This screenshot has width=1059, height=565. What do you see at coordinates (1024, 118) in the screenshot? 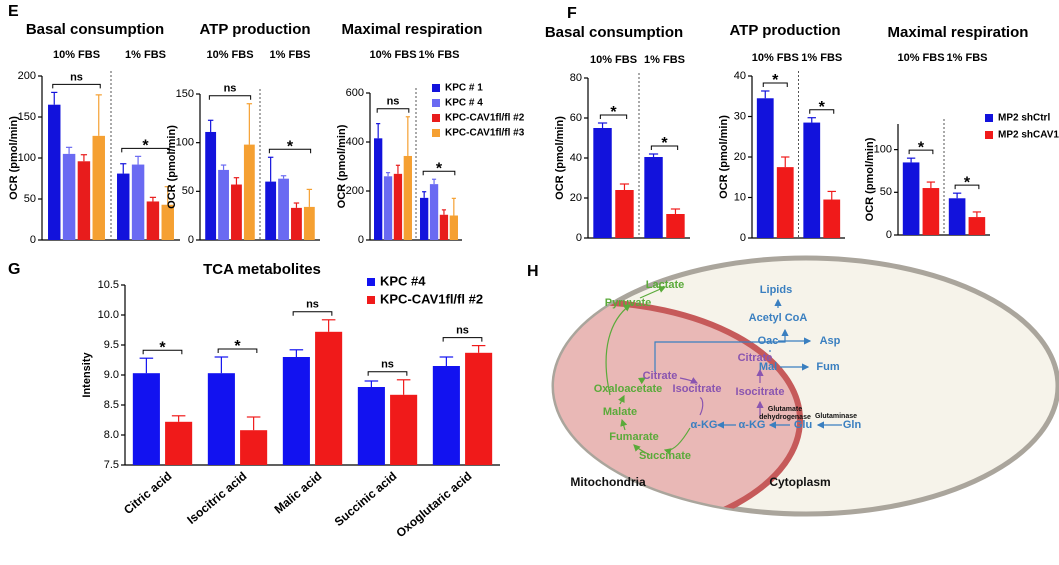
I see `legend-label: MP2 shCtrl` at bounding box center [1024, 118].